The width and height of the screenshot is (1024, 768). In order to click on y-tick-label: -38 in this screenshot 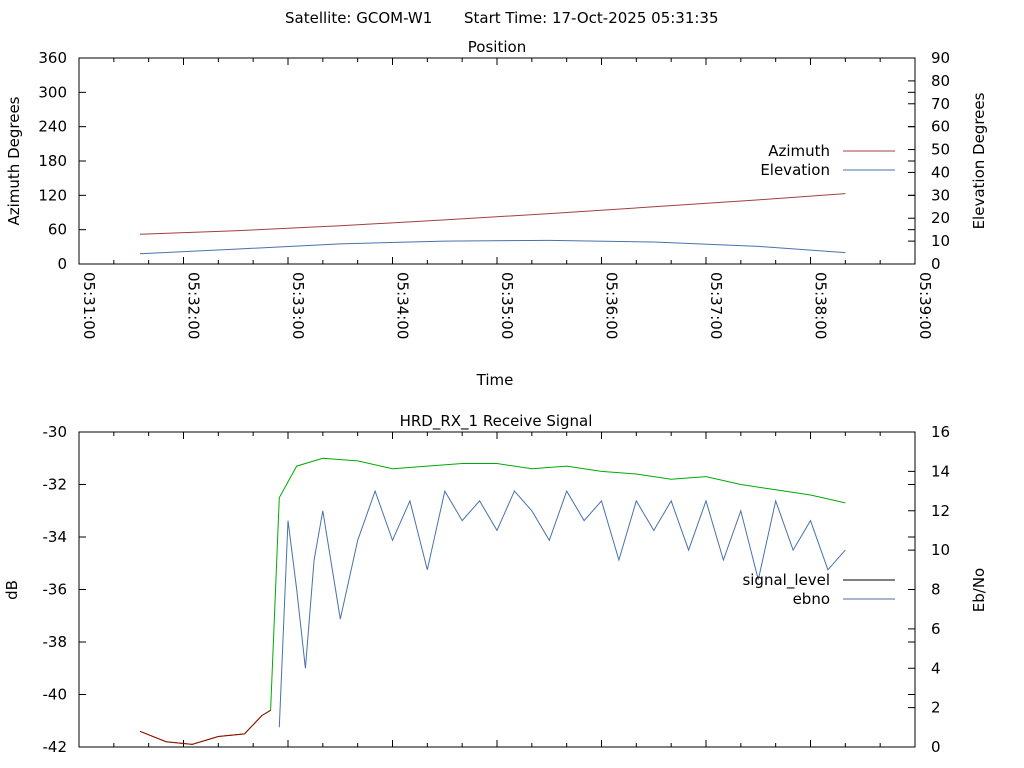, I will do `click(55, 642)`.